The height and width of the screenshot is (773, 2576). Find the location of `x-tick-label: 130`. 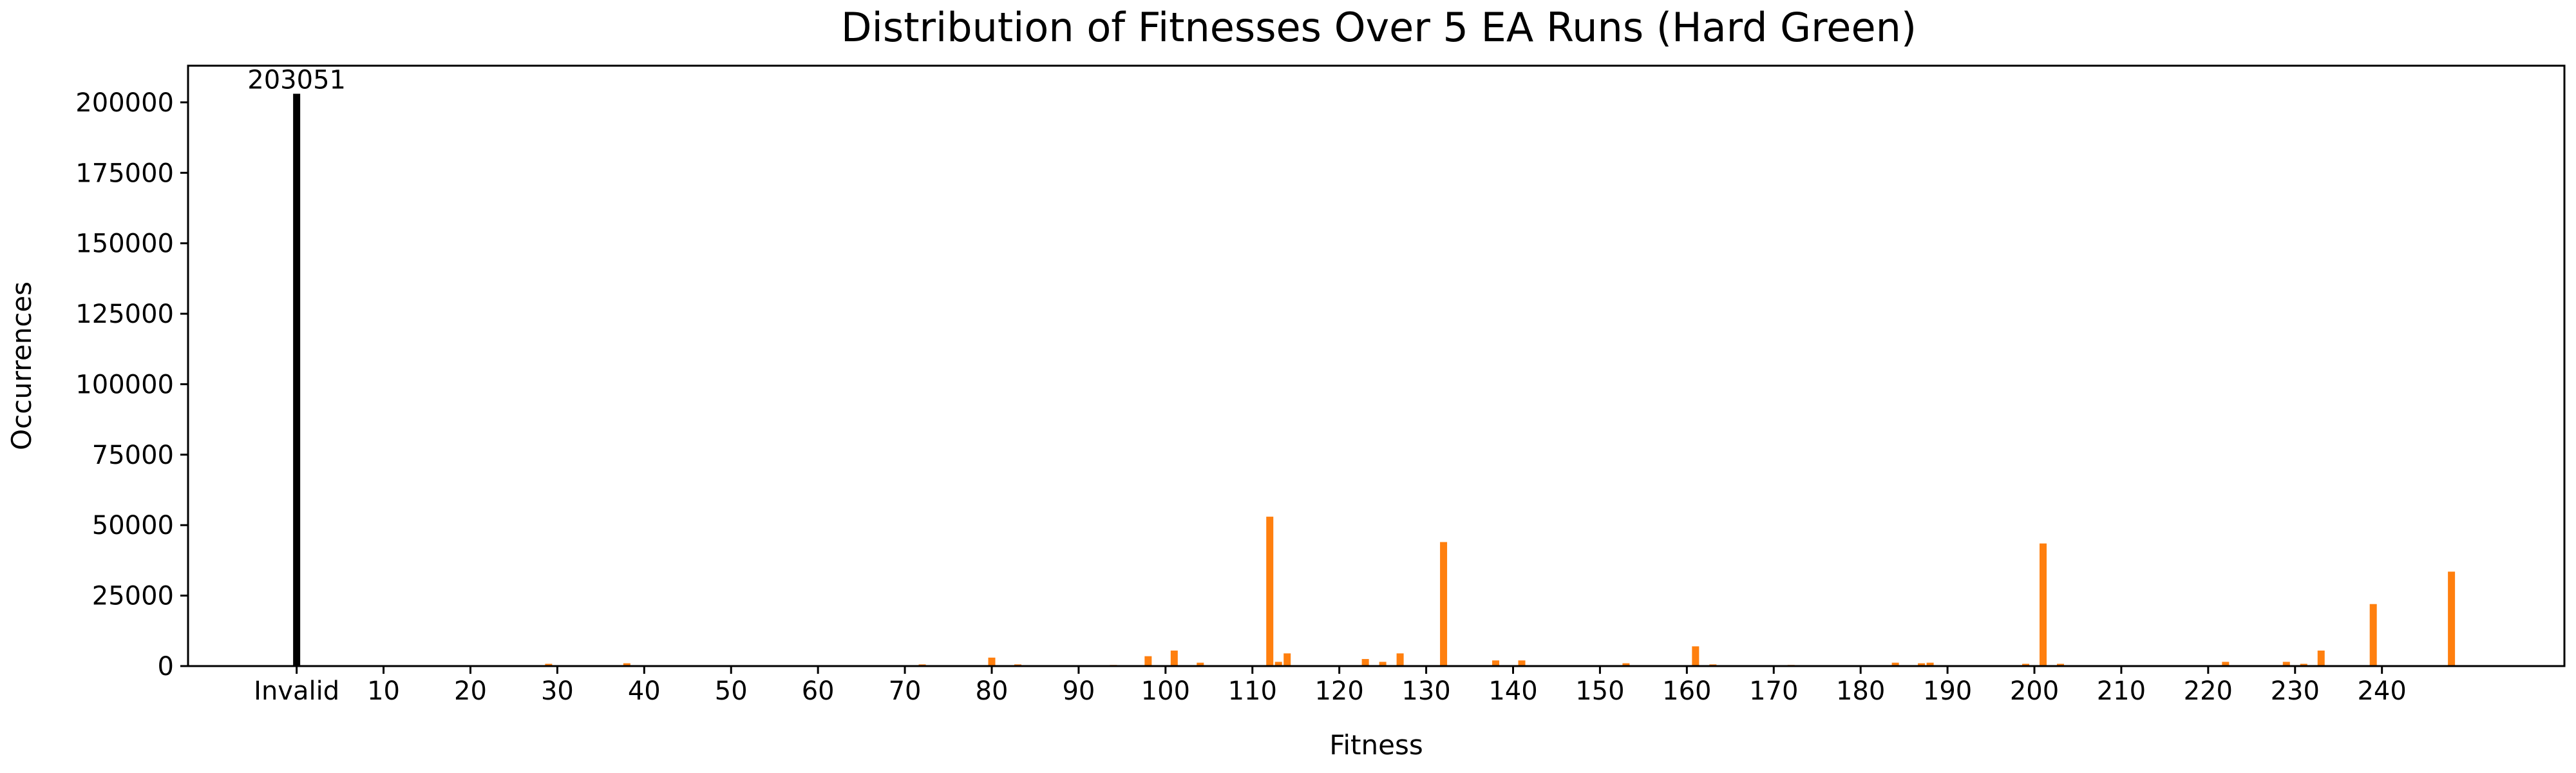

x-tick-label: 130 is located at coordinates (1426, 691).